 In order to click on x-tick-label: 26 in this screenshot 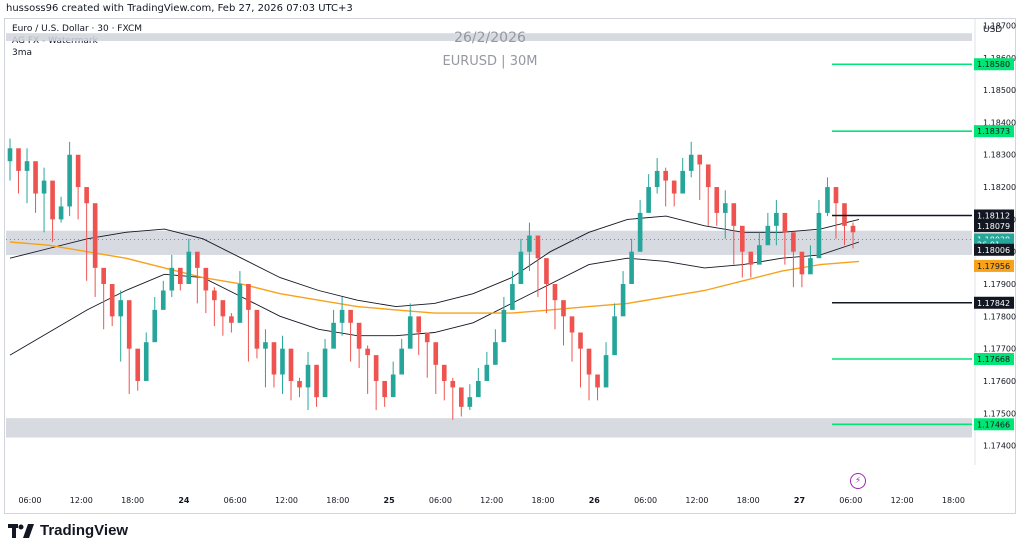, I will do `click(595, 500)`.